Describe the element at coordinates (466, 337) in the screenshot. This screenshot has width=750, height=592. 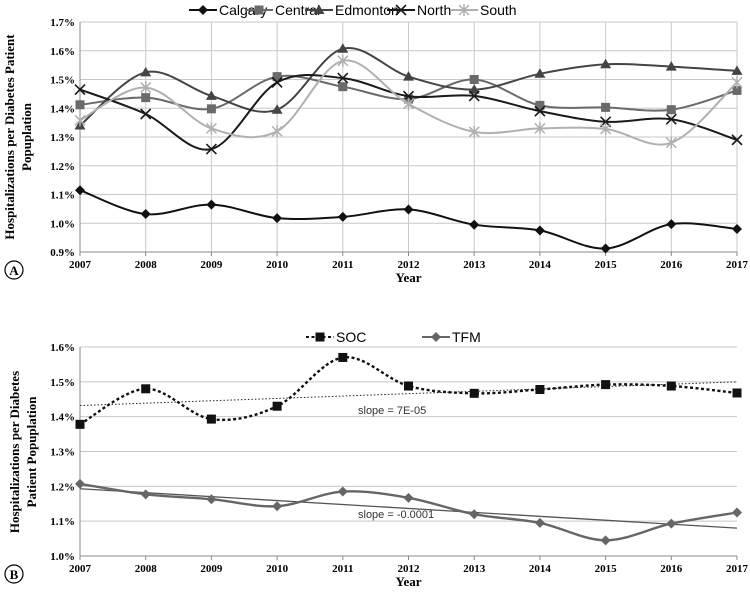
I see `legend-label: TFM` at that location.